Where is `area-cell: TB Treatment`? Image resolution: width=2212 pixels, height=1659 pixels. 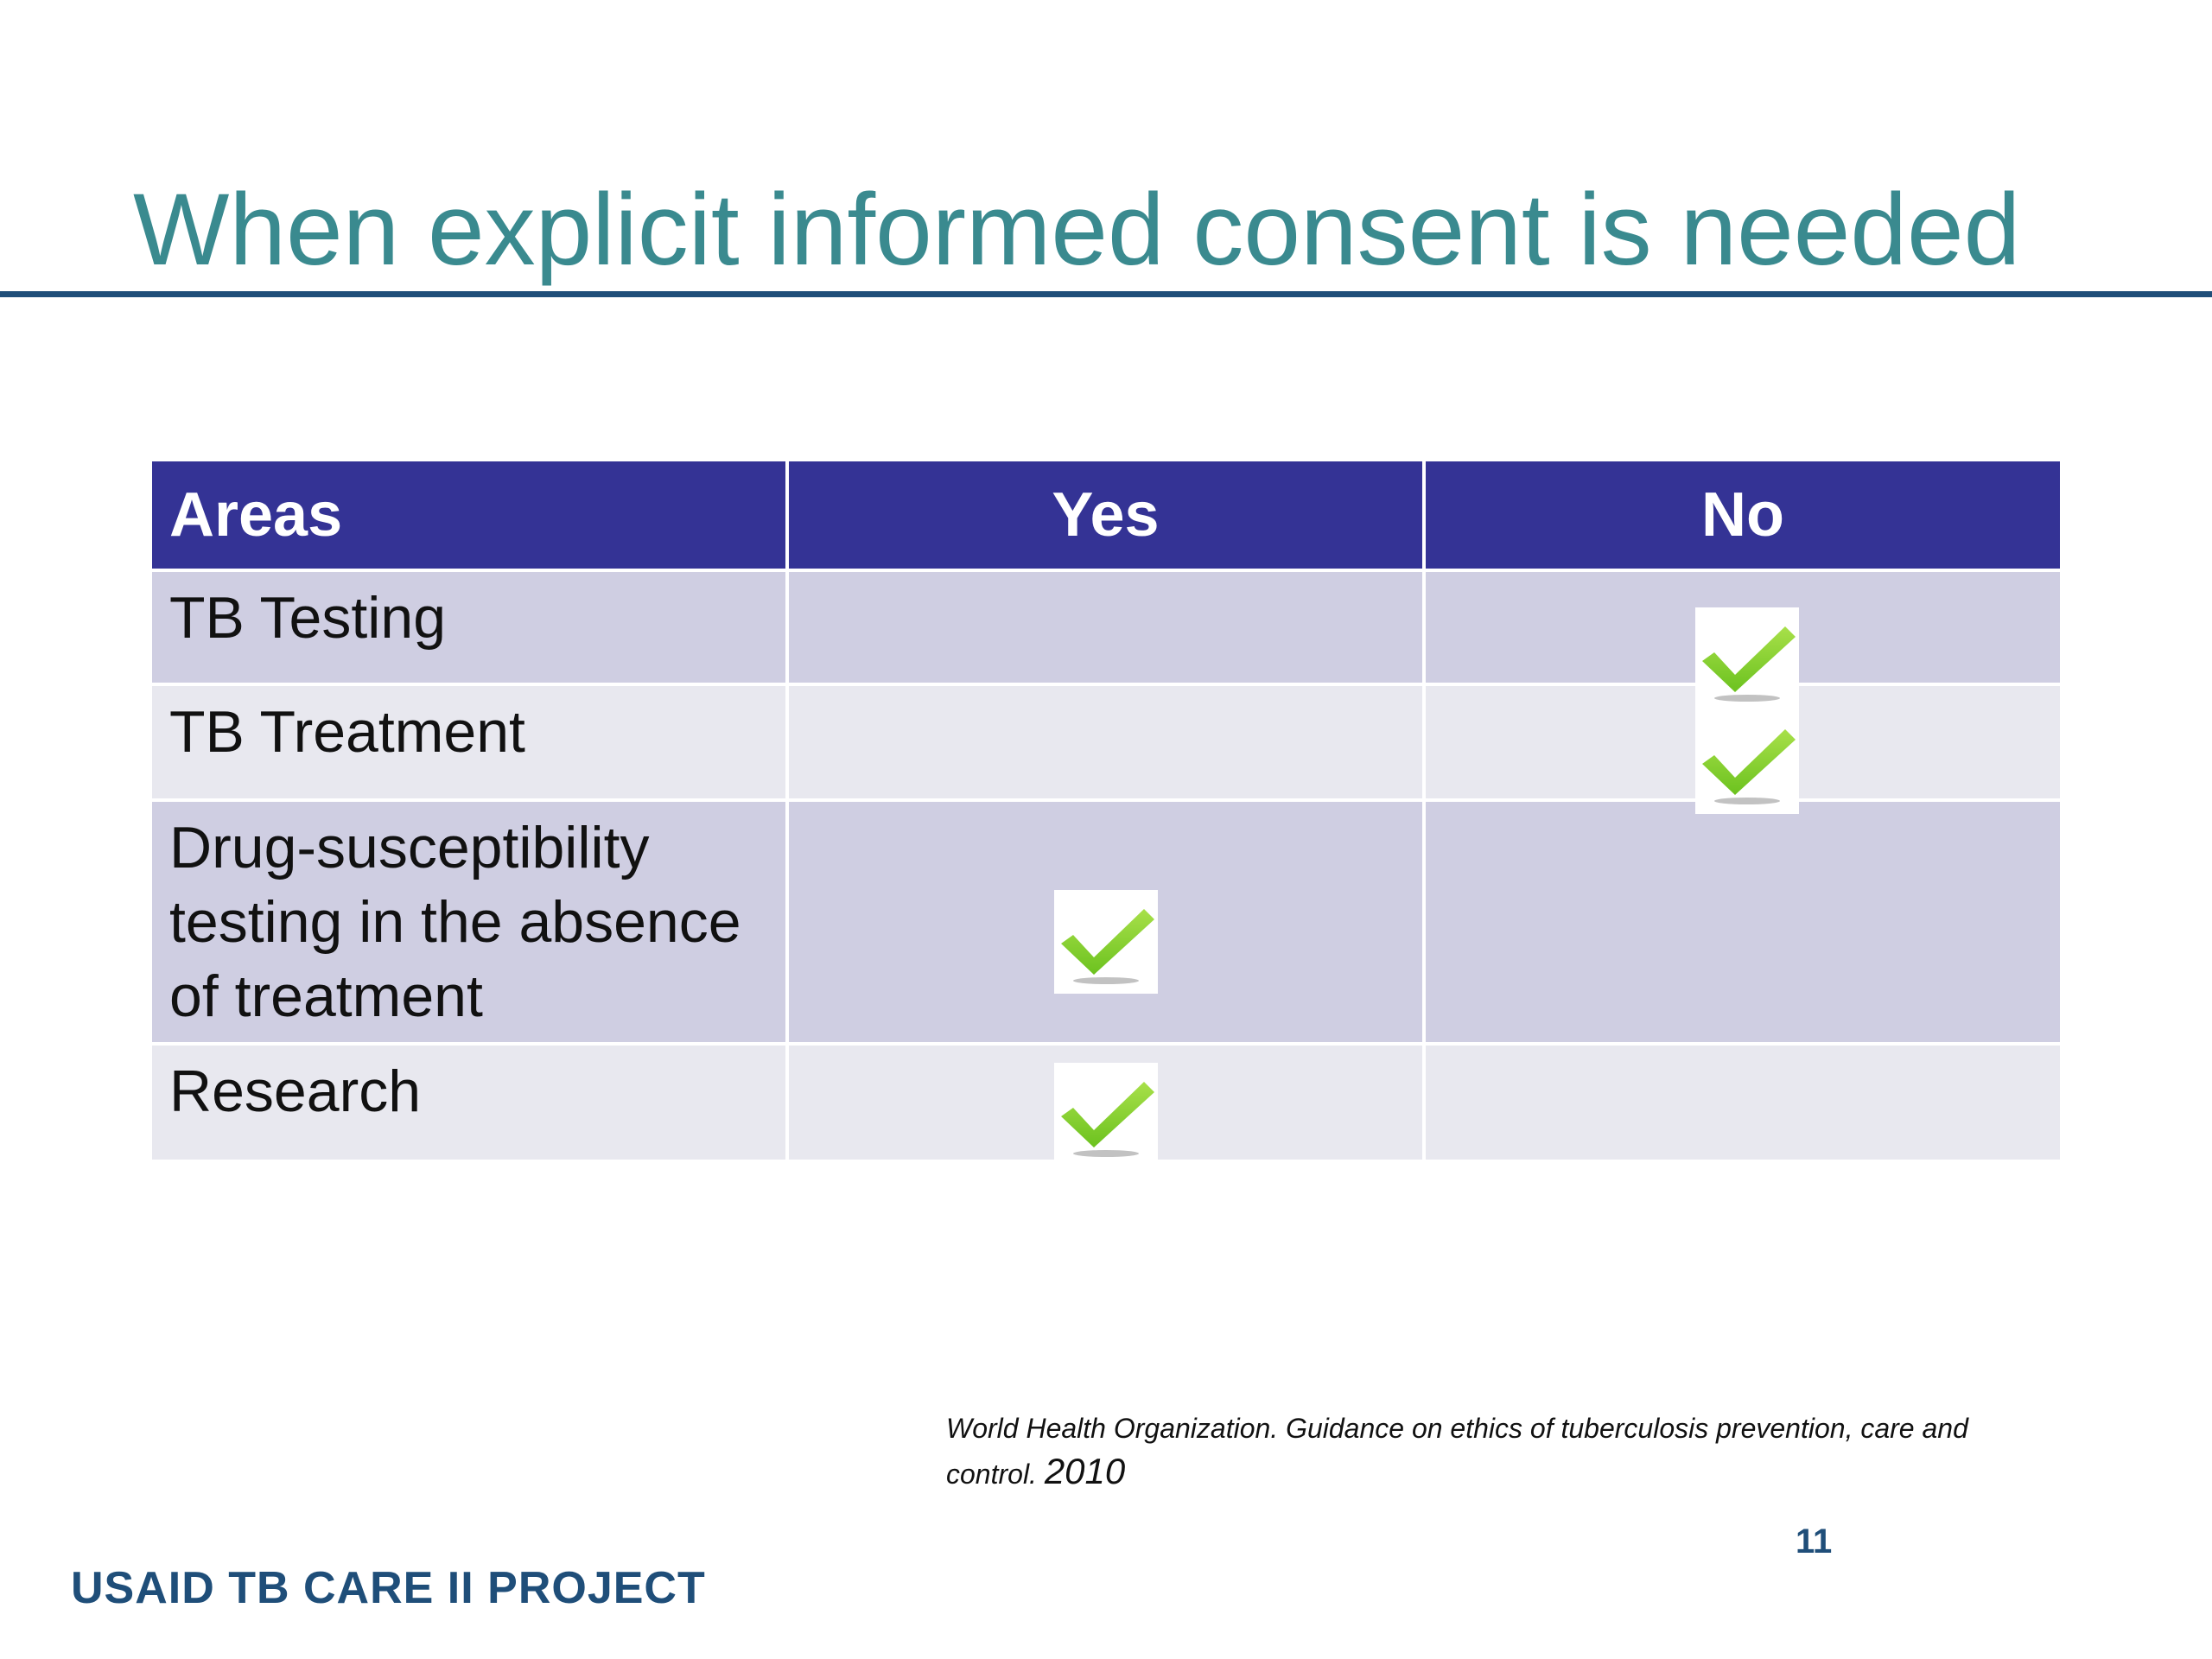 area-cell: TB Treatment is located at coordinates (468, 742).